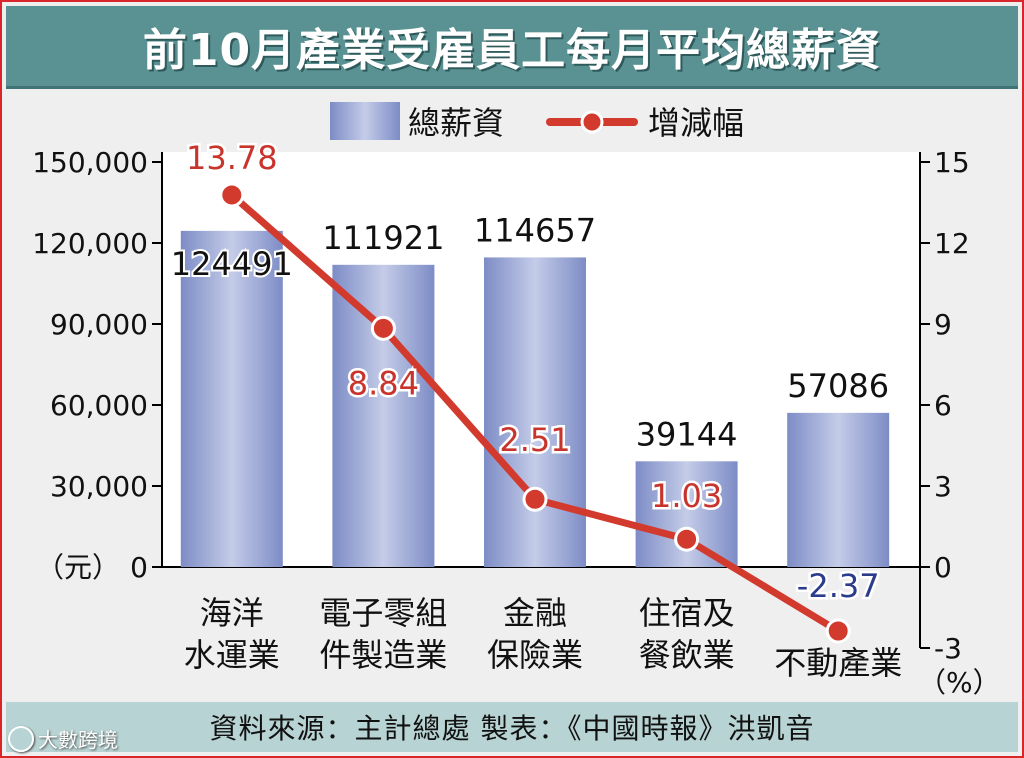 The width and height of the screenshot is (1024, 758). I want to click on right-tick-label: 3, so click(943, 486).